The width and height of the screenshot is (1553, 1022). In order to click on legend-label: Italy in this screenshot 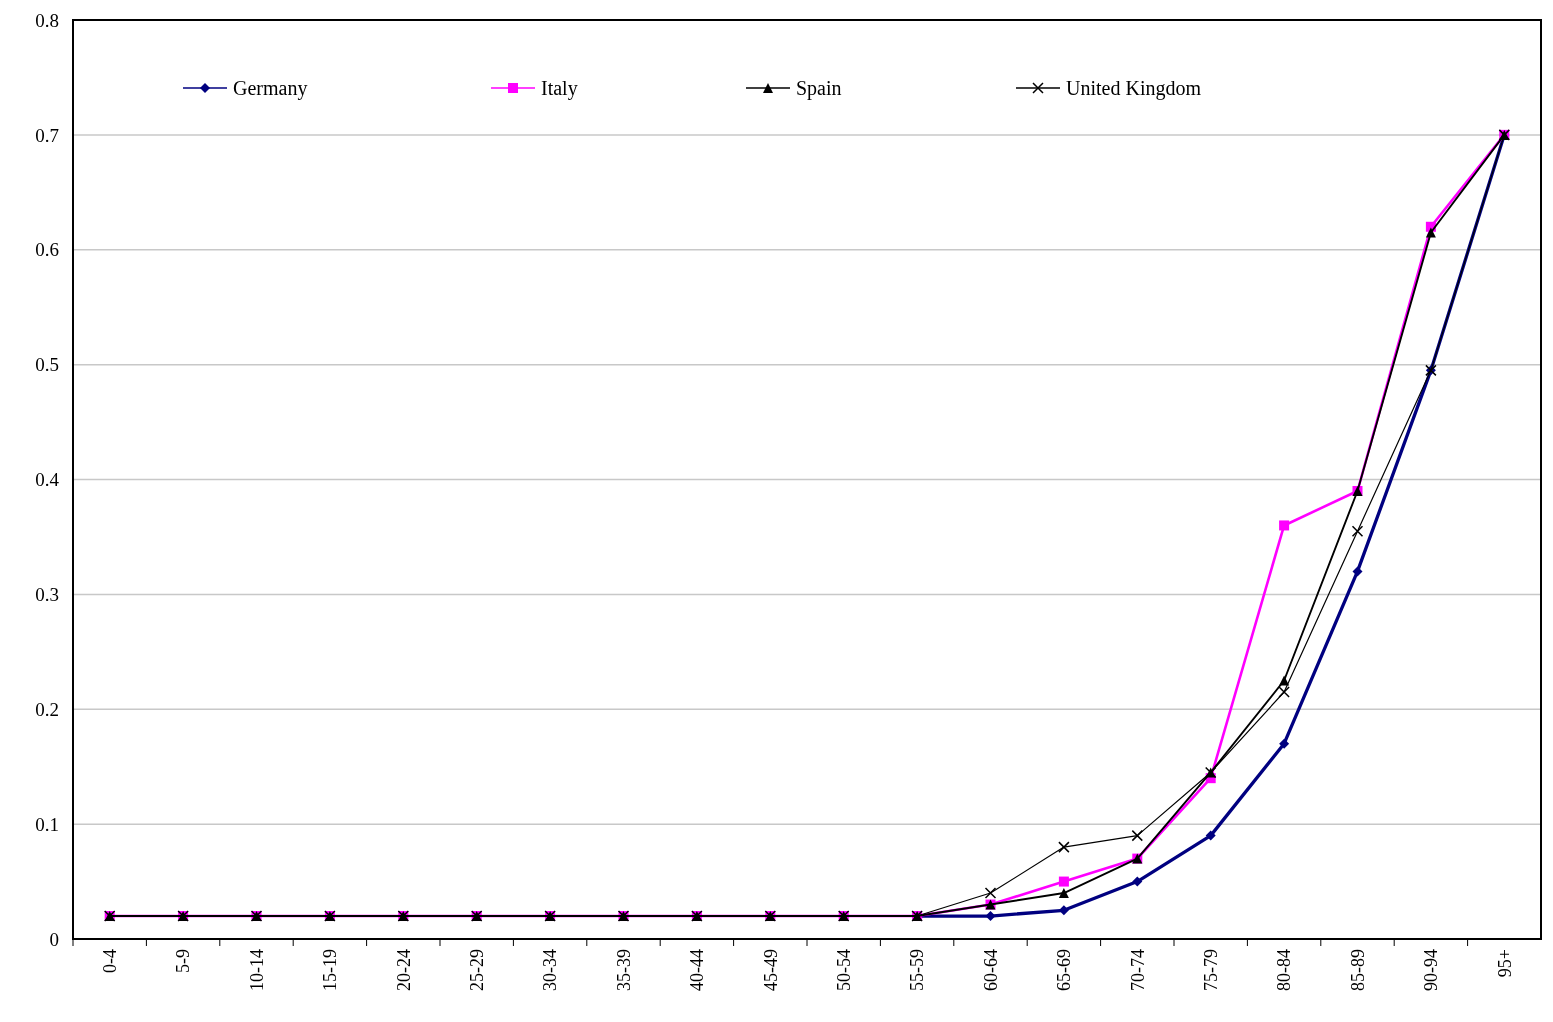, I will do `click(559, 88)`.